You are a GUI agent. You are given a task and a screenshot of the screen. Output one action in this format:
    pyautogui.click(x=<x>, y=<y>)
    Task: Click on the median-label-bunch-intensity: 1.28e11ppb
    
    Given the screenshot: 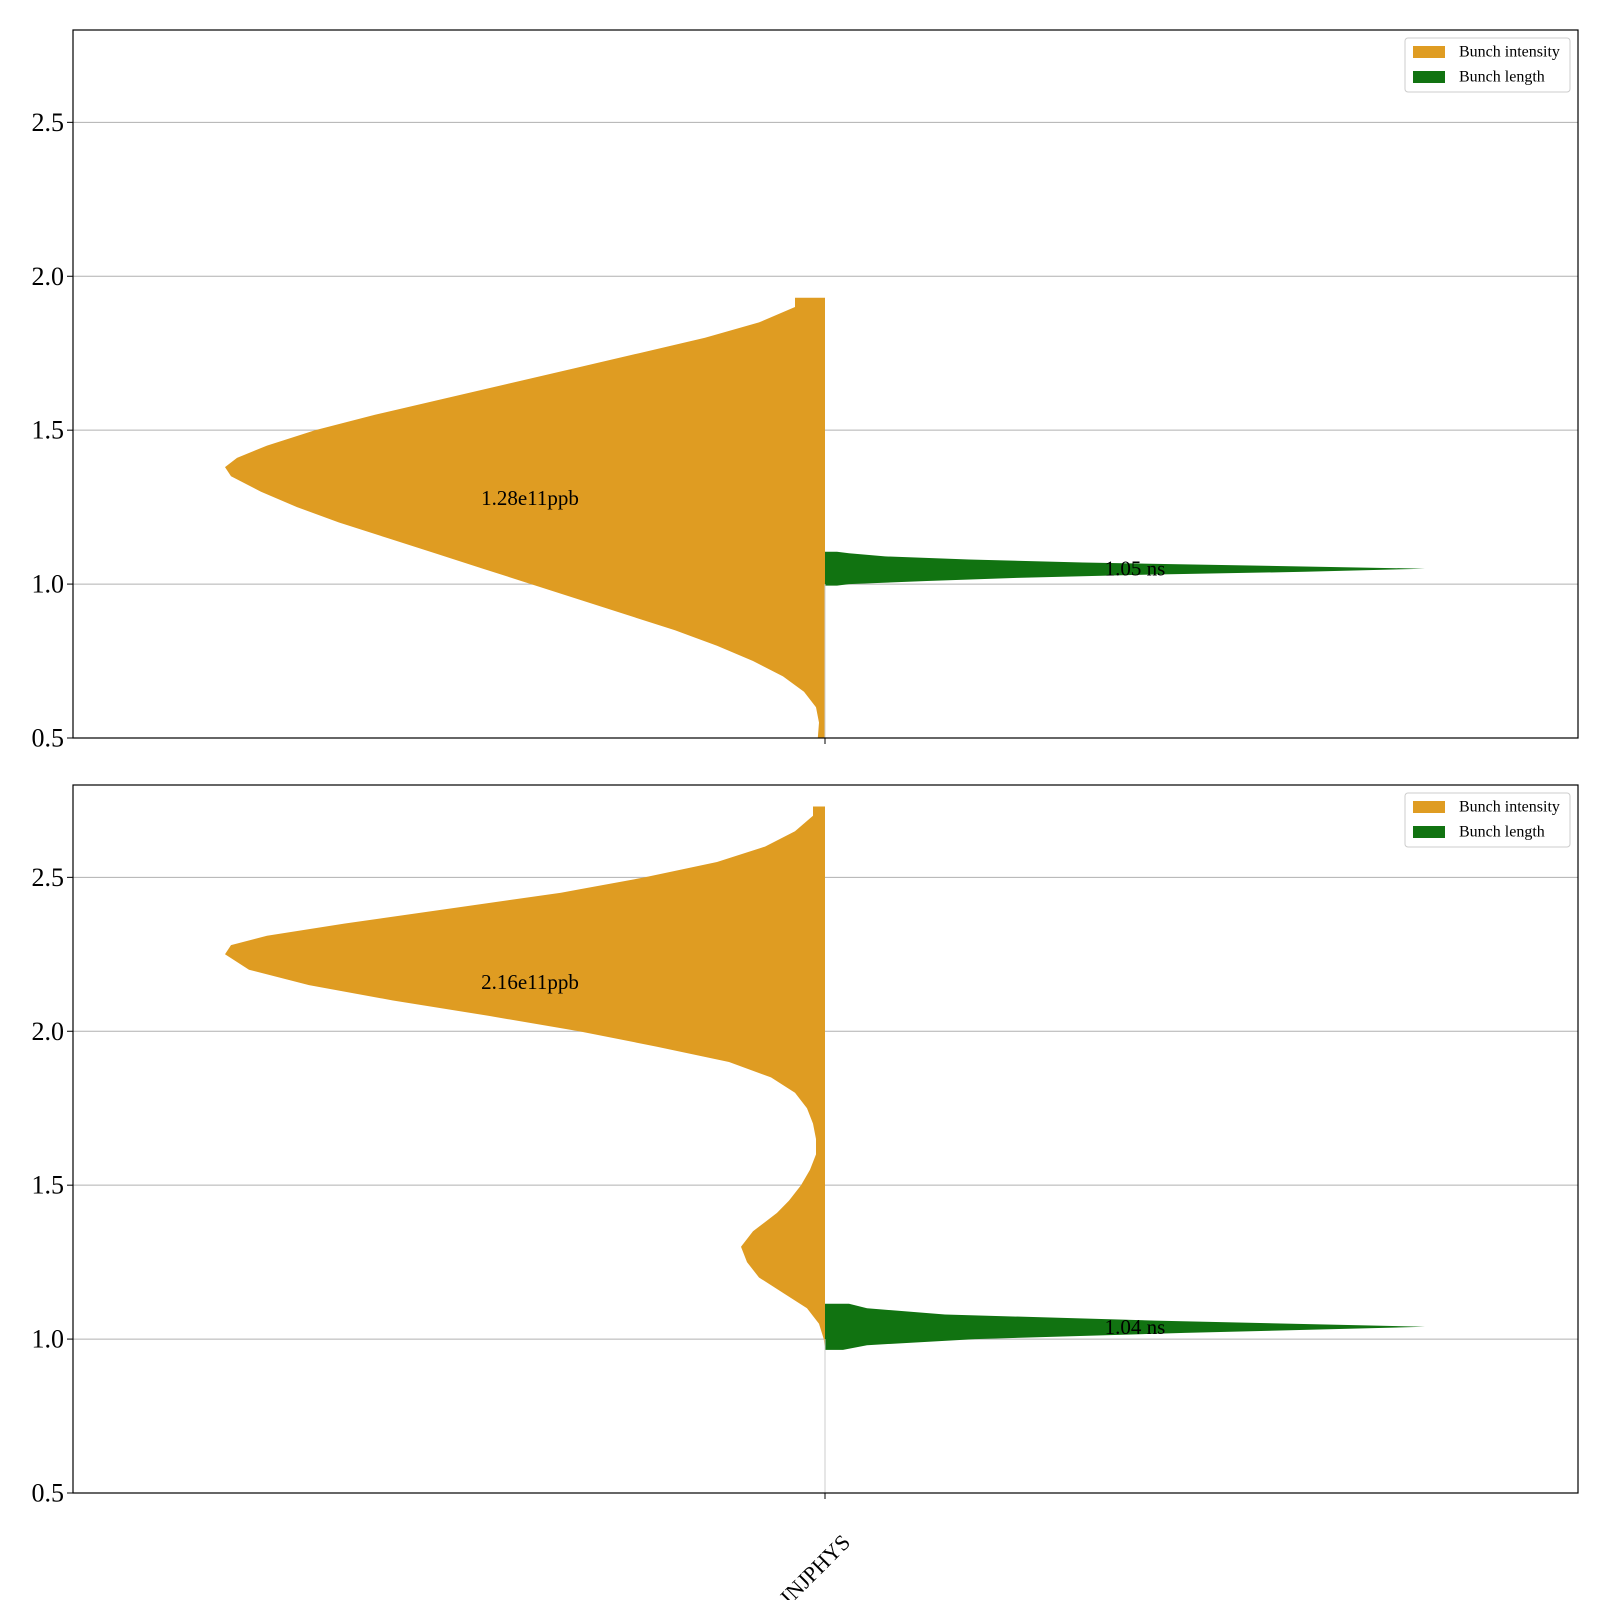 What is the action you would take?
    pyautogui.click(x=530, y=498)
    